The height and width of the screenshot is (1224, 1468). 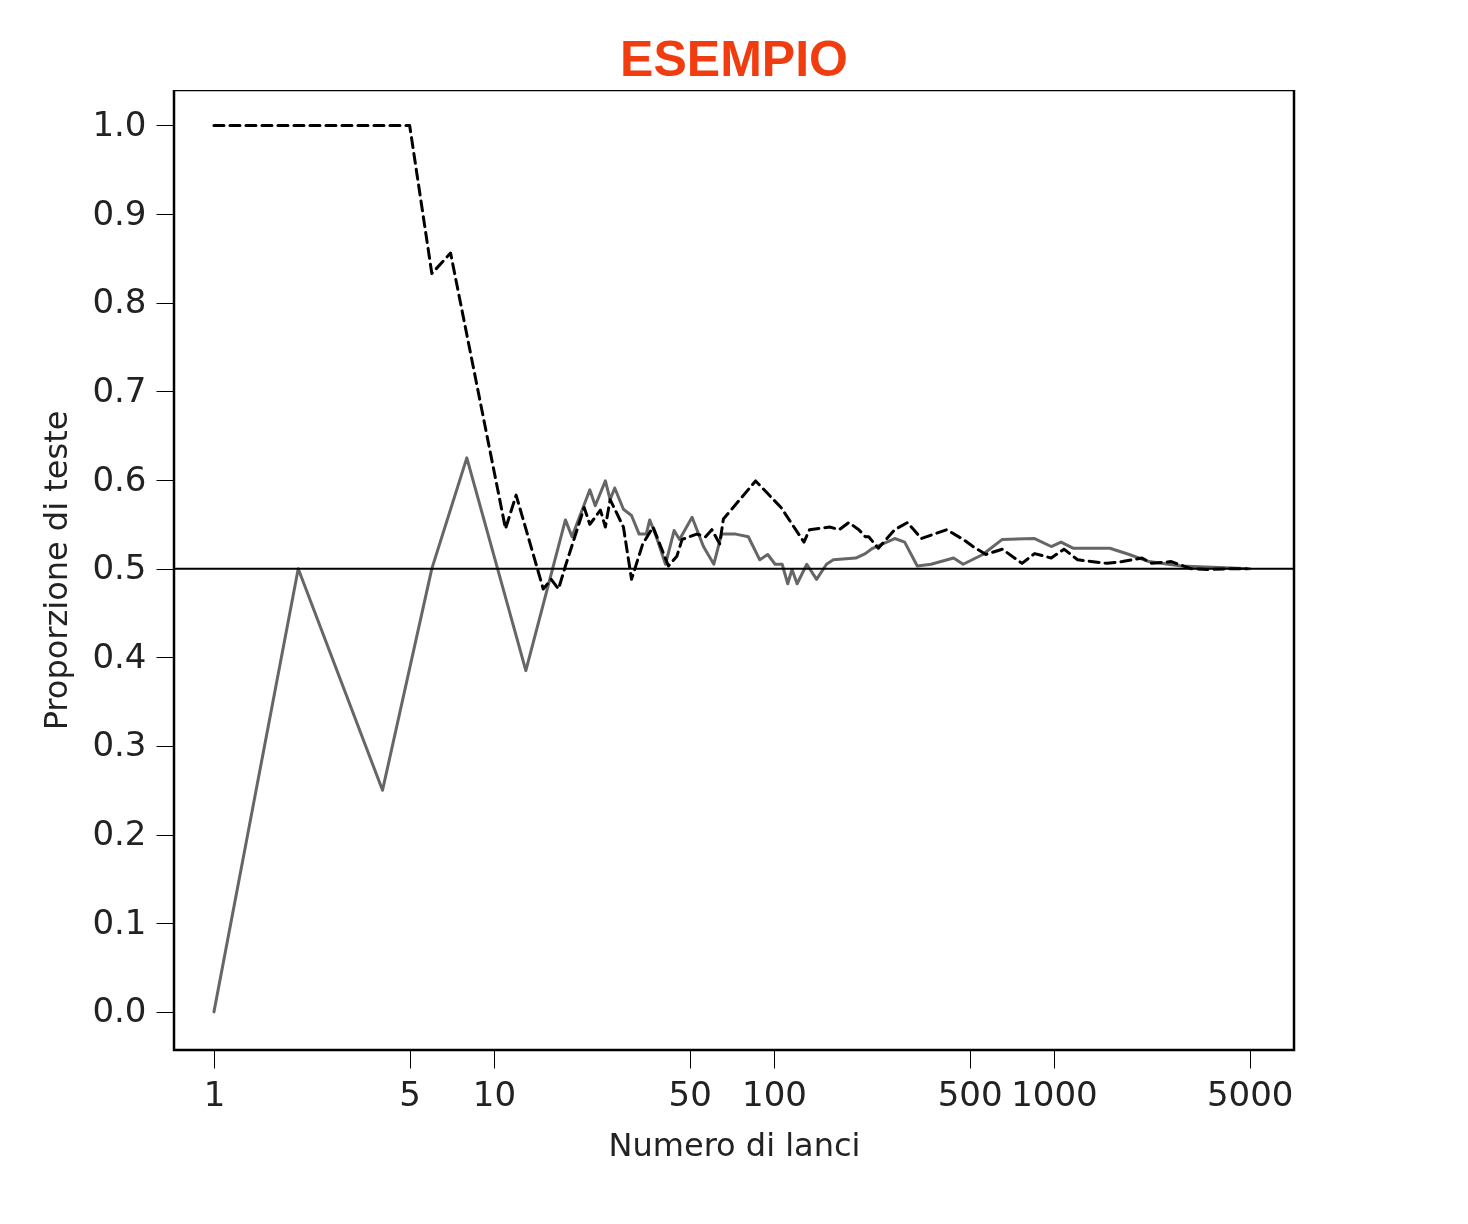 I want to click on y-tick-label: 0.8, so click(x=119, y=301).